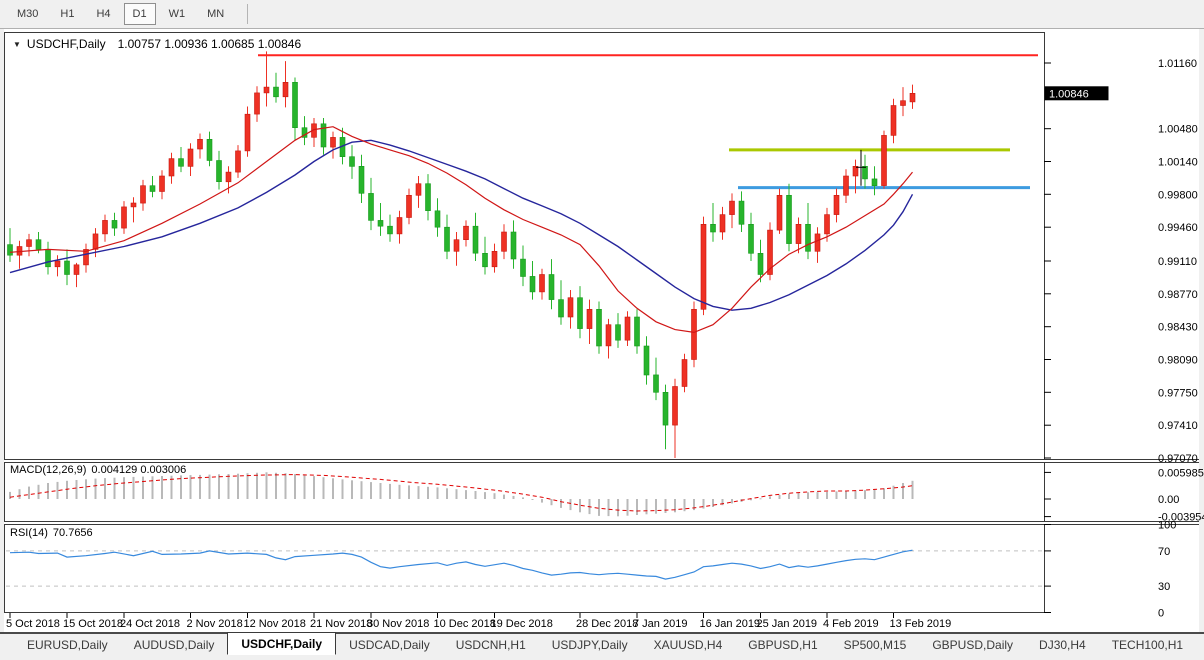  Describe the element at coordinates (67, 645) in the screenshot. I see `chart-tab-eurusd-daily: EURUSD,Daily` at that location.